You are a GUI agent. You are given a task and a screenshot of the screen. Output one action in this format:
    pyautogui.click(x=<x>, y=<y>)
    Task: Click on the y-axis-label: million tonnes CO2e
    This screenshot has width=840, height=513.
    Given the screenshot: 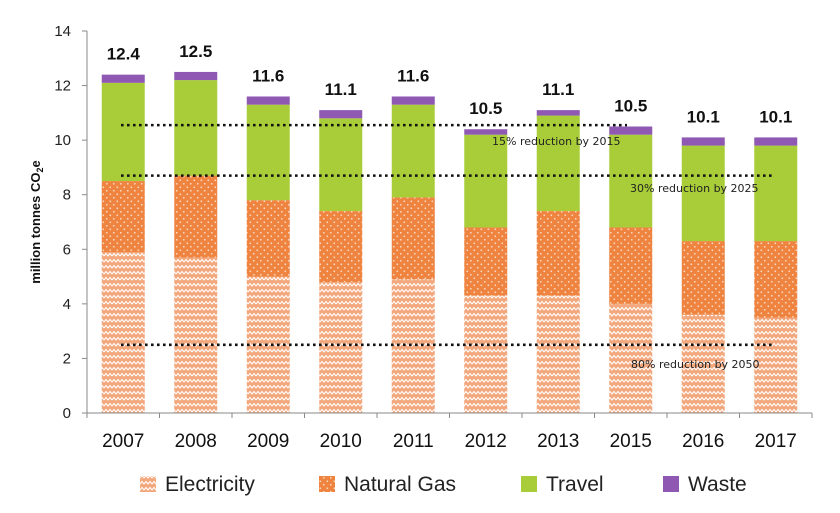 What is the action you would take?
    pyautogui.click(x=36, y=221)
    